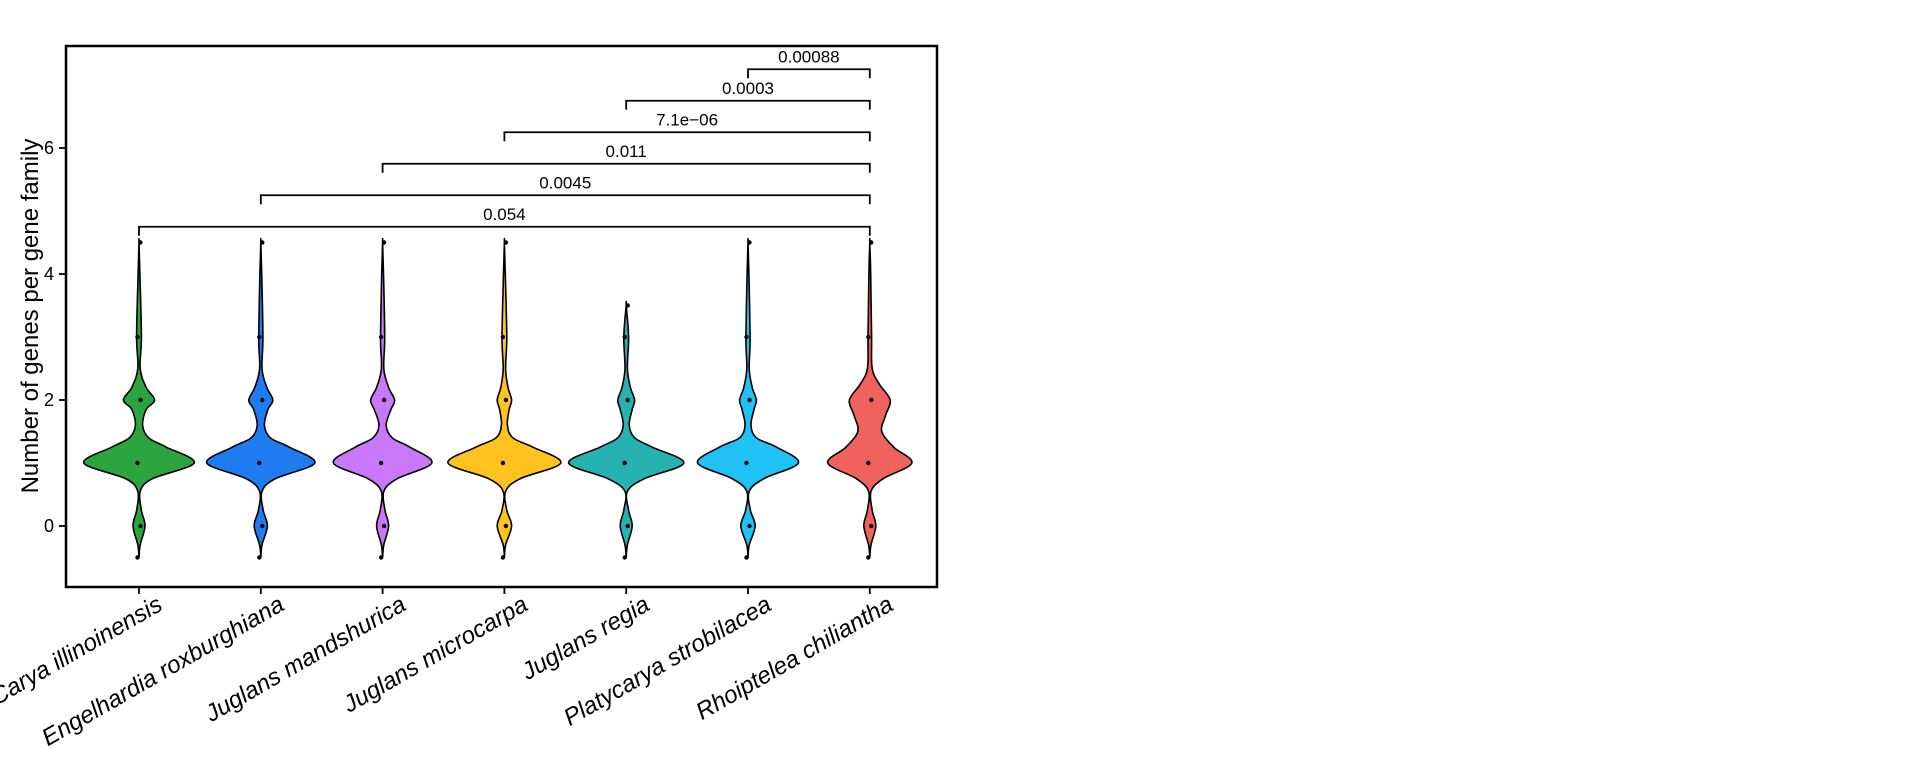  What do you see at coordinates (687, 119) in the screenshot?
I see `comparison-p-value: 7.1e−06` at bounding box center [687, 119].